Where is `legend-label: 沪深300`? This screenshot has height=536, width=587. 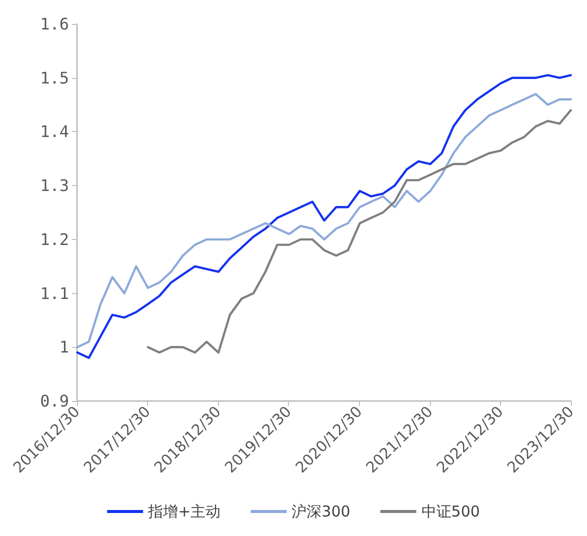 legend-label: 沪深300 is located at coordinates (321, 511).